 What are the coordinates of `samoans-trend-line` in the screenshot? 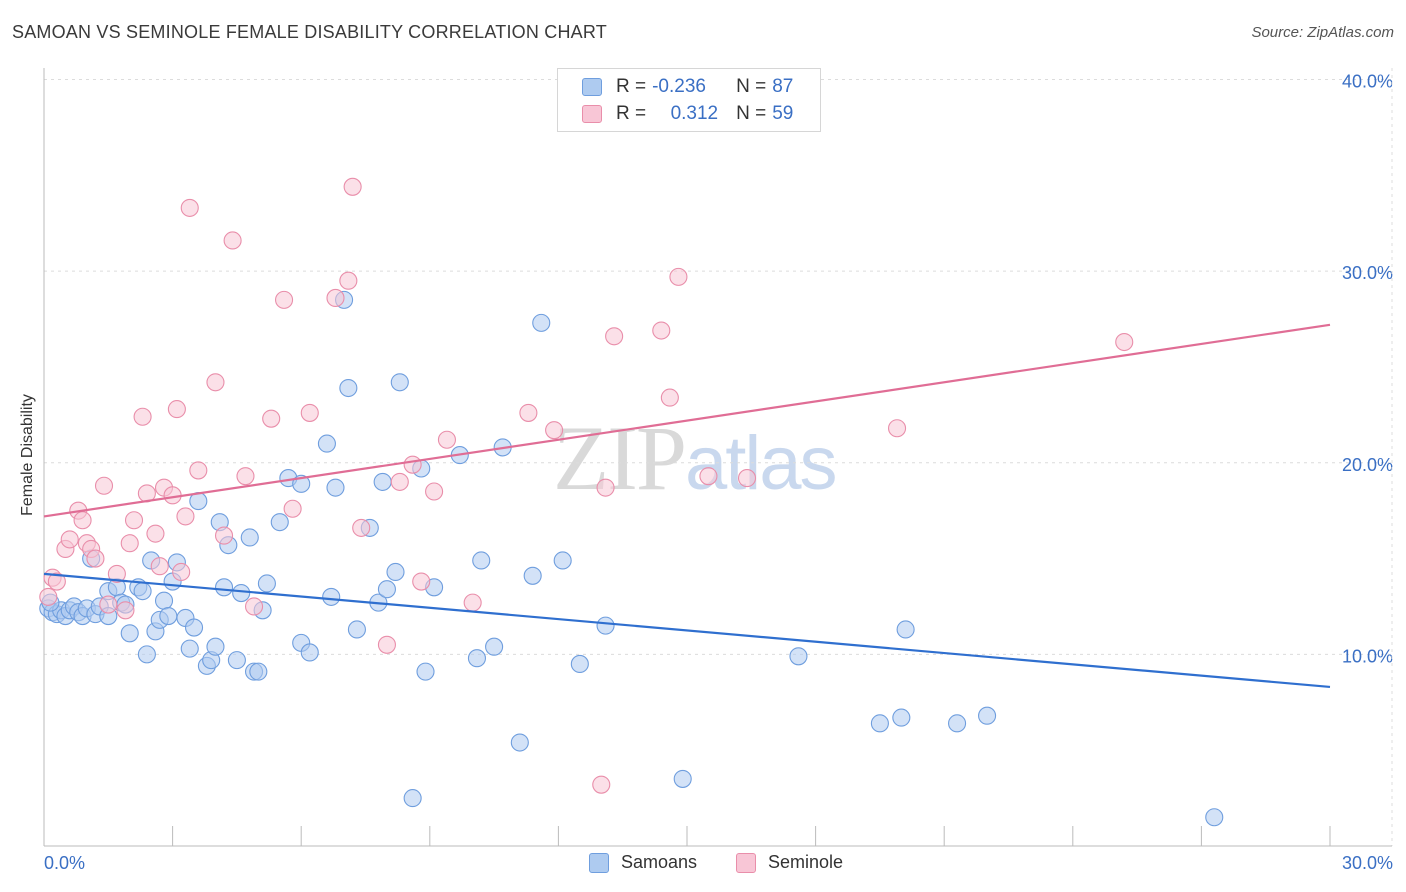 It's located at (687, 630).